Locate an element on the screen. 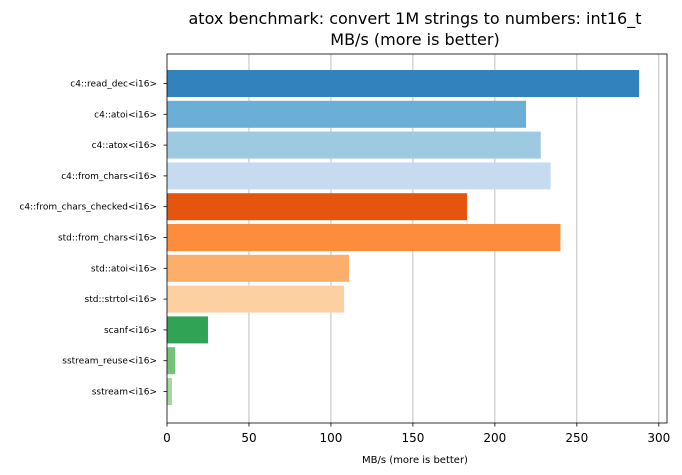 The height and width of the screenshot is (475, 682). y-tick-label: std::strtol<i16> is located at coordinates (121, 300).